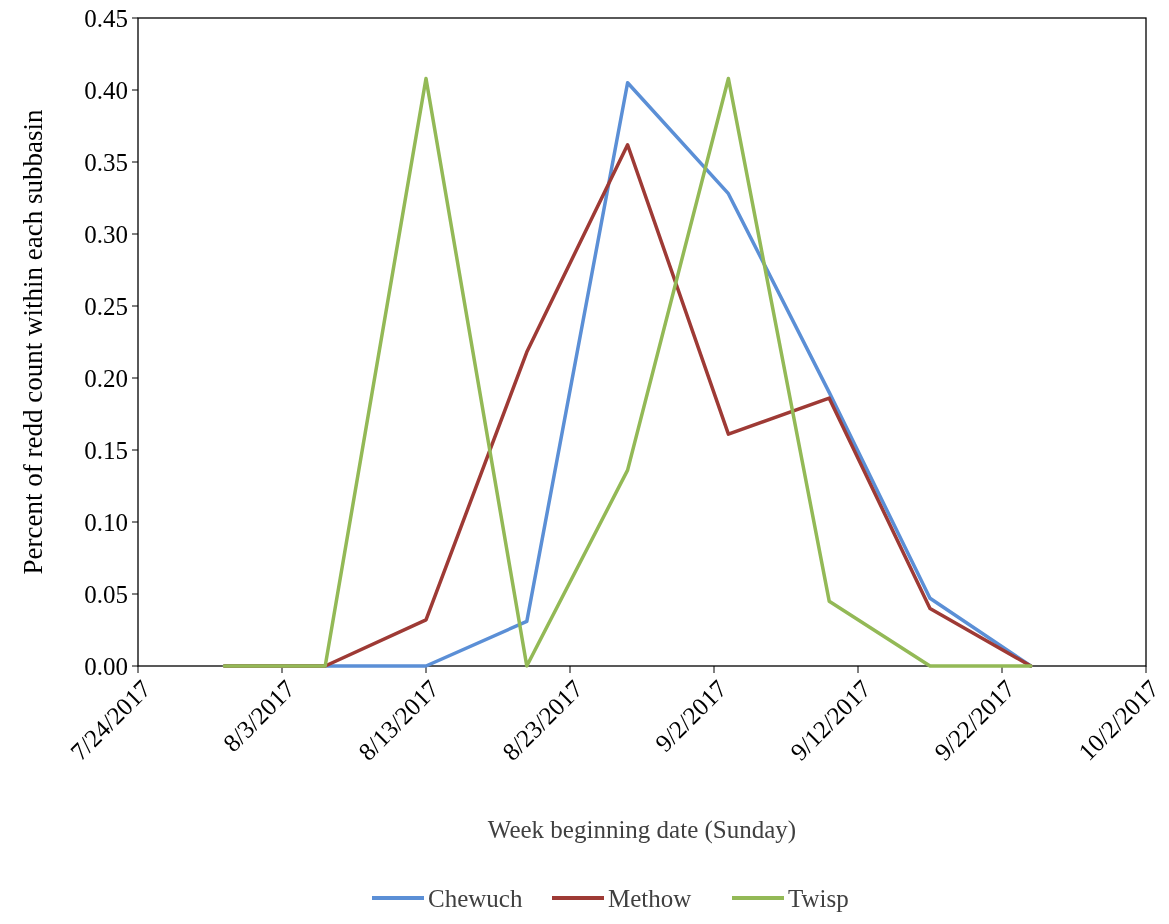 The height and width of the screenshot is (924, 1169). I want to click on legend-label: Chewuch, so click(475, 898).